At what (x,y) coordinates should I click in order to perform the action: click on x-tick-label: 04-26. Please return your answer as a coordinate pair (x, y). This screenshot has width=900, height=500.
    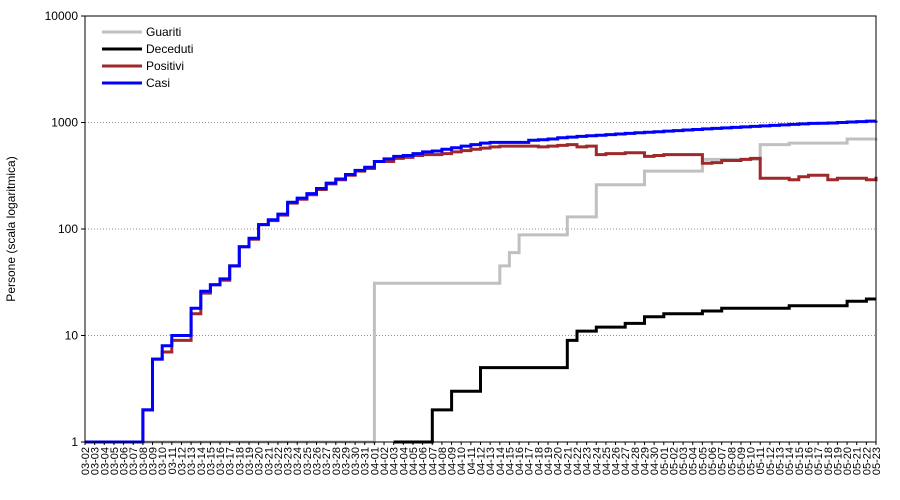
    Looking at the image, I should click on (617, 461).